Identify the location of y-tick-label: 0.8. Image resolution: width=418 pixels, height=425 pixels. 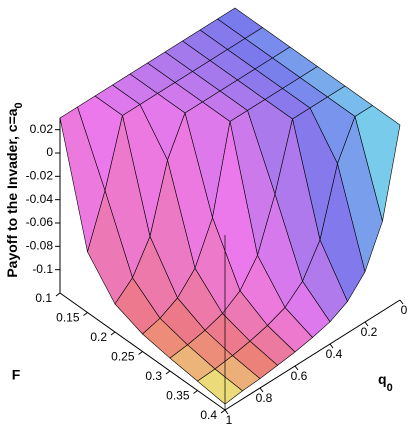
(264, 398).